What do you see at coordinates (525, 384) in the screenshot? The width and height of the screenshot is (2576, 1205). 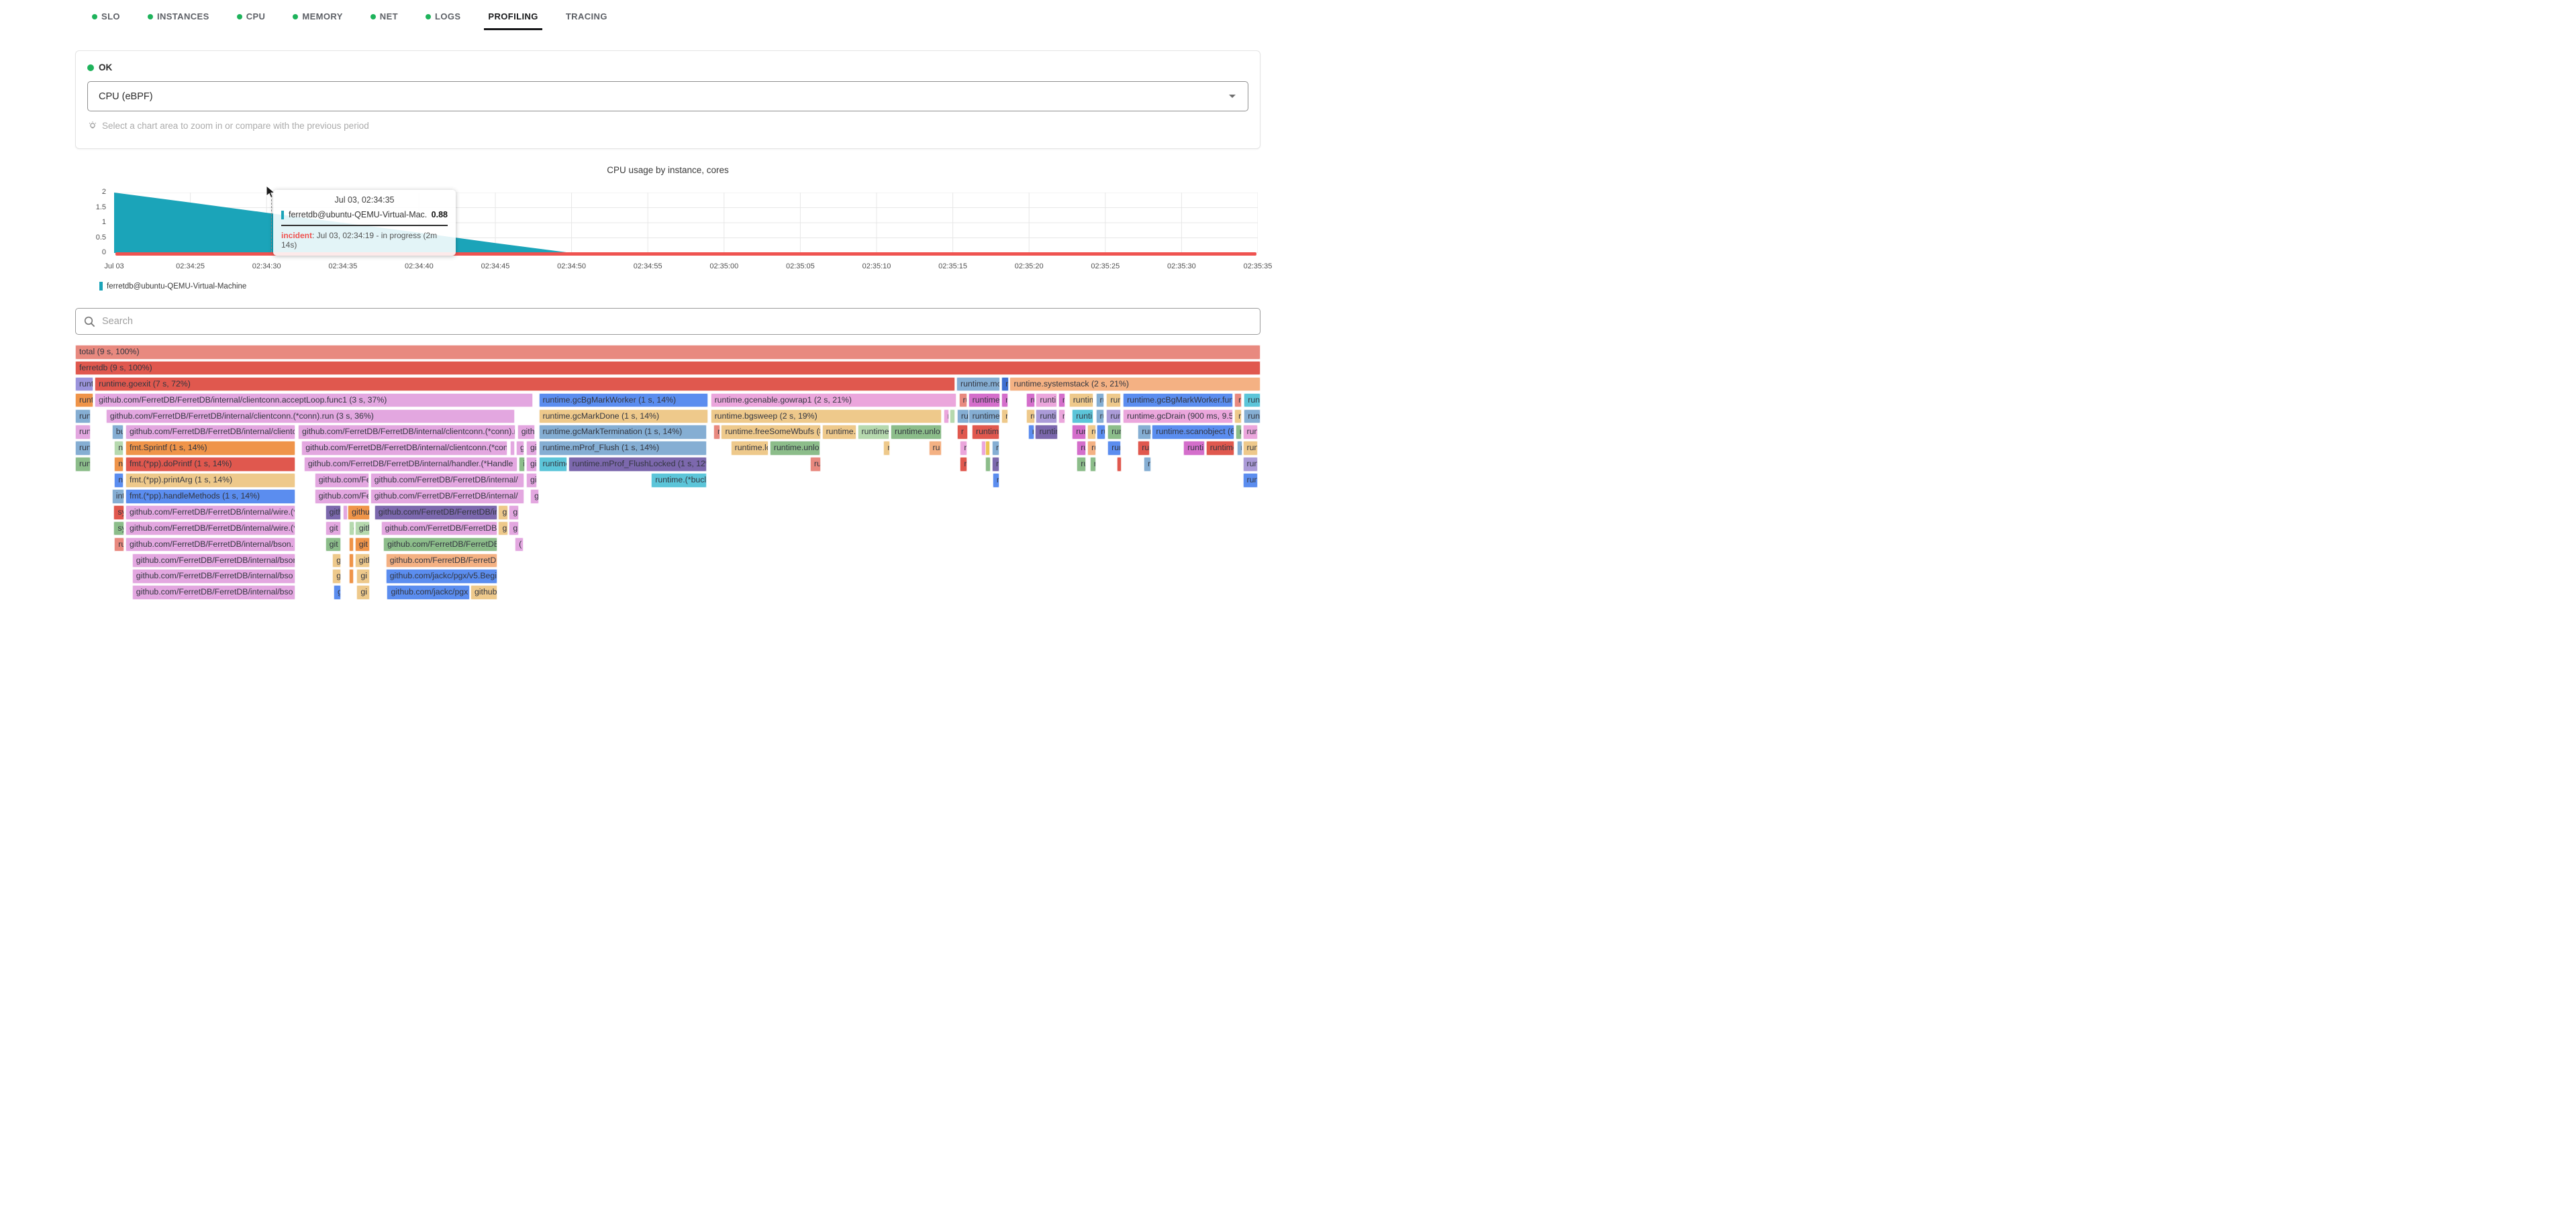 I see `flame-segment: runtime.goexit (7 s, 72%)` at bounding box center [525, 384].